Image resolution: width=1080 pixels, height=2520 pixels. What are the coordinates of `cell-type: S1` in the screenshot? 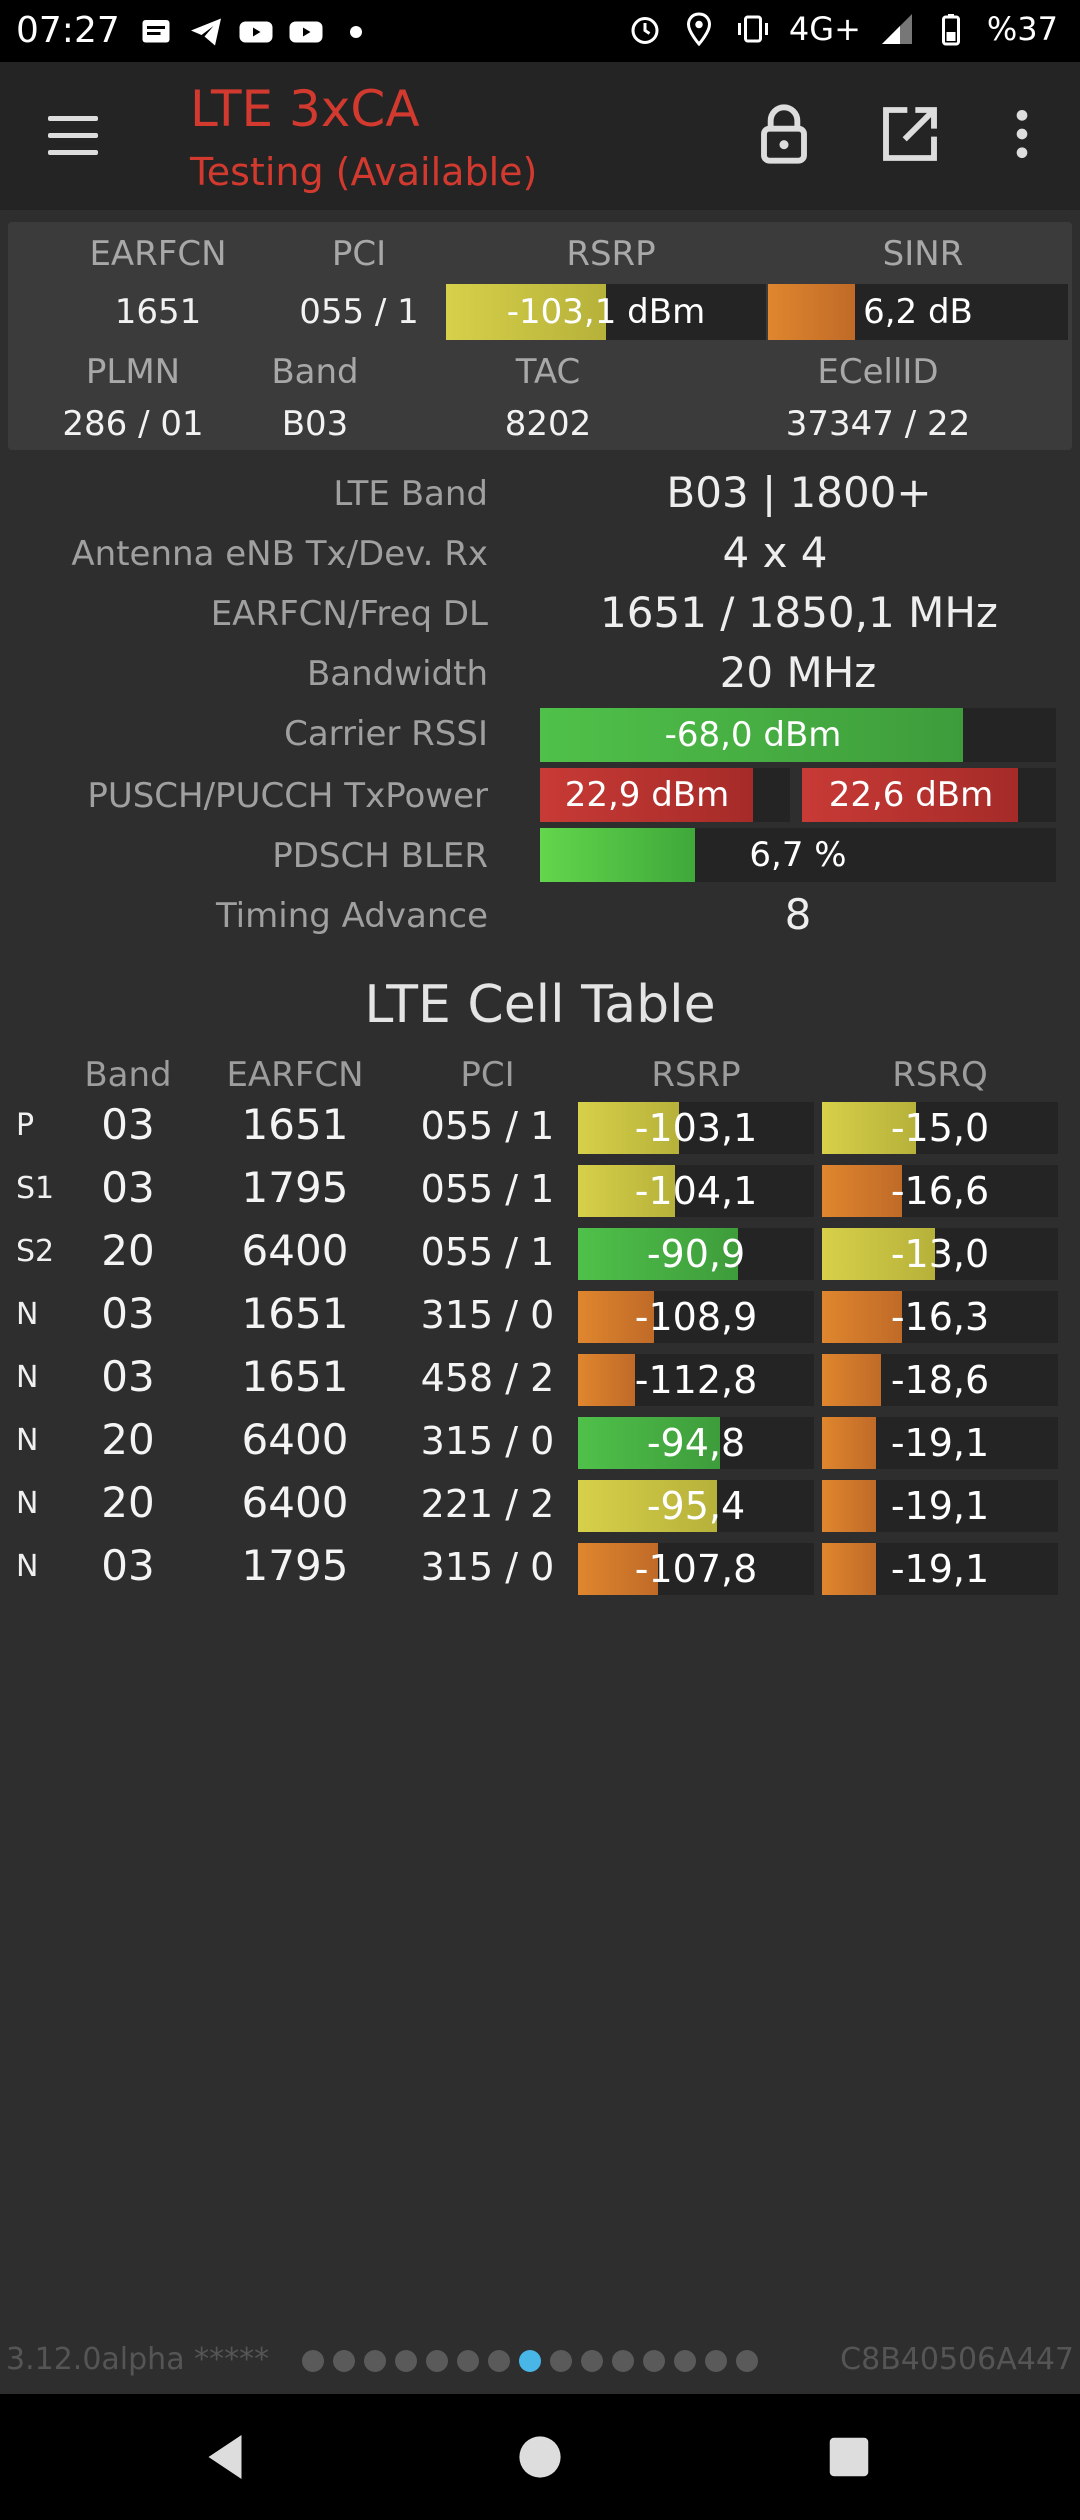 It's located at (35, 1188).